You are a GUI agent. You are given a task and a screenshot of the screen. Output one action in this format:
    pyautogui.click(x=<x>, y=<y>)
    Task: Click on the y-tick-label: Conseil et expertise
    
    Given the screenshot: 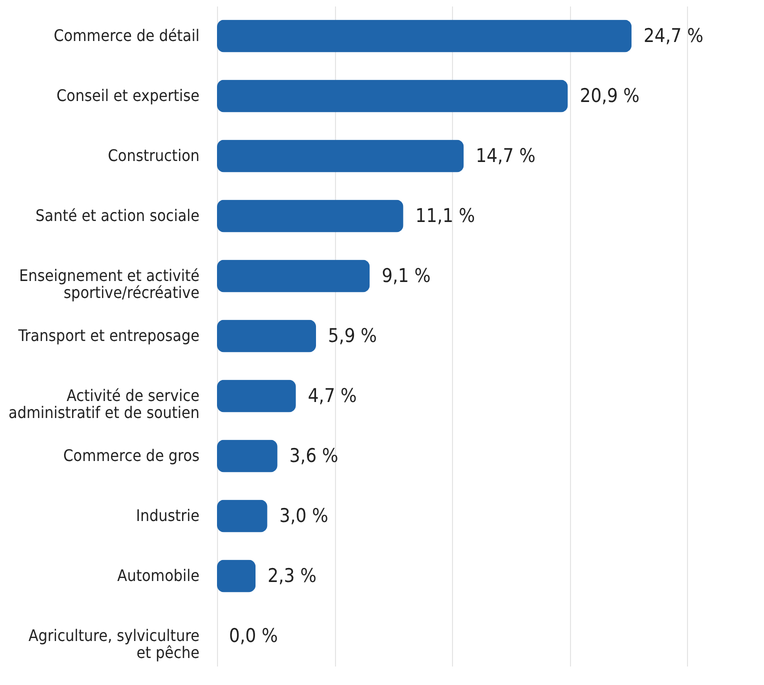 What is the action you would take?
    pyautogui.click(x=128, y=95)
    